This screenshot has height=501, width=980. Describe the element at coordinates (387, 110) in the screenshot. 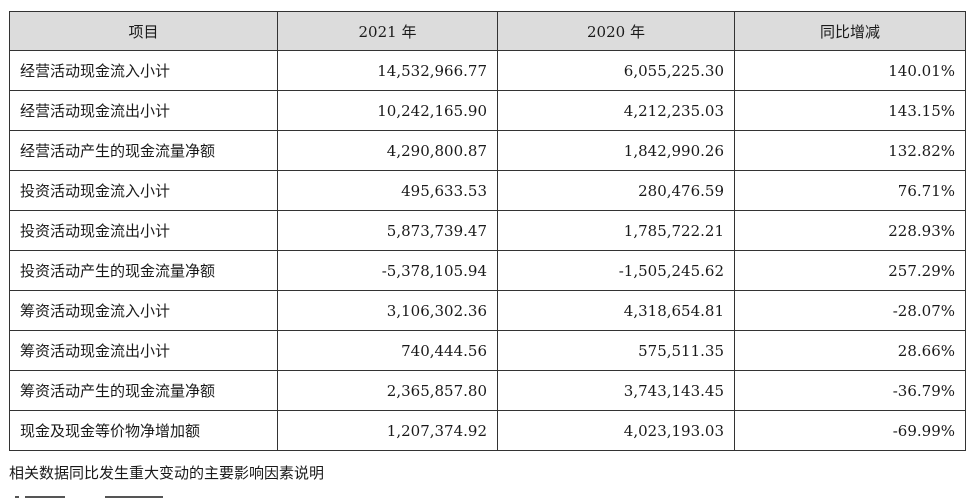

I see `row-value-2021: 10,242,165.90` at that location.